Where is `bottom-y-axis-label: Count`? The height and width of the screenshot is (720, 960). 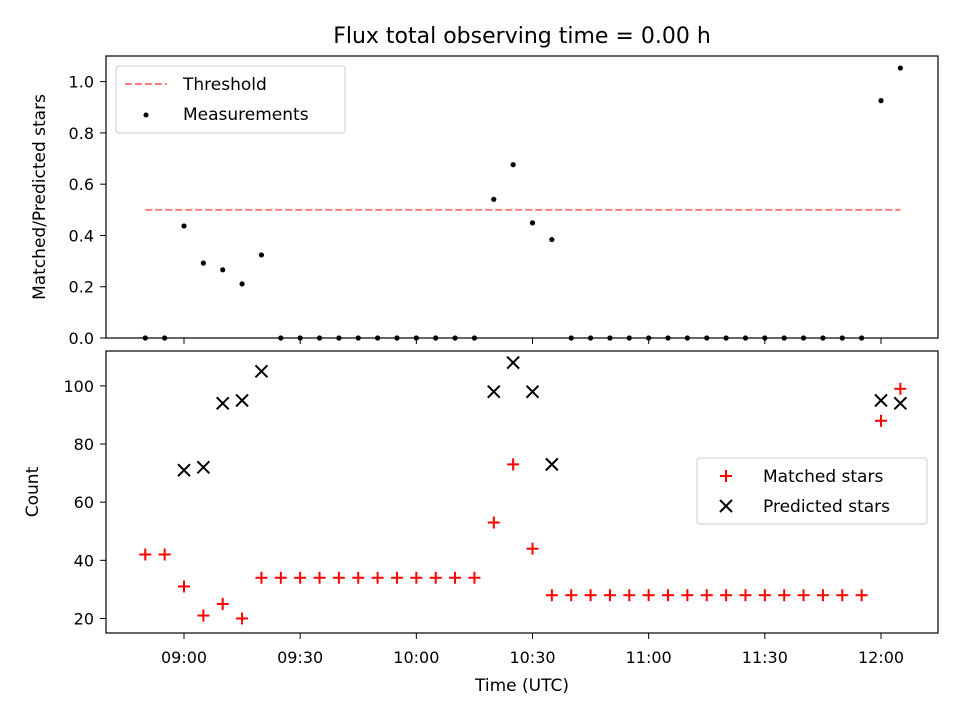 bottom-y-axis-label: Count is located at coordinates (33, 491).